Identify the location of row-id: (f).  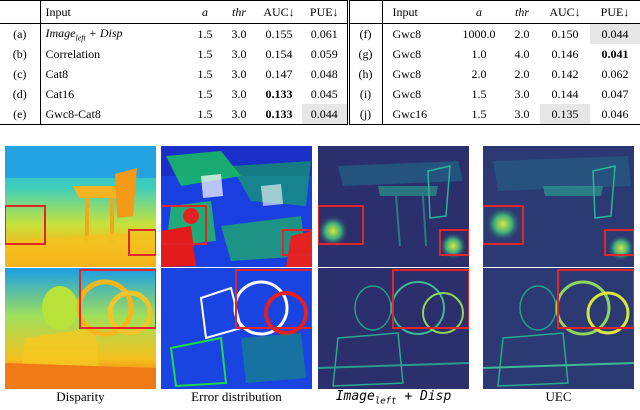
(364, 33).